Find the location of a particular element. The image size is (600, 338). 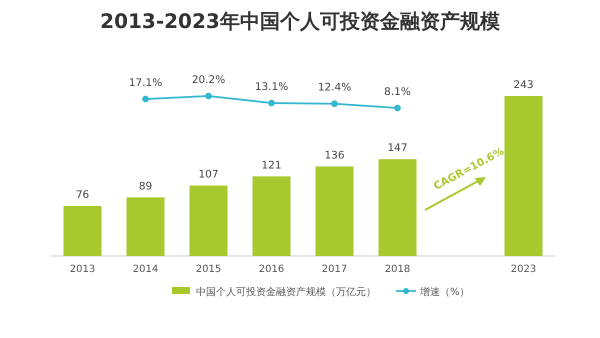

data-label: 8.1% is located at coordinates (397, 92).